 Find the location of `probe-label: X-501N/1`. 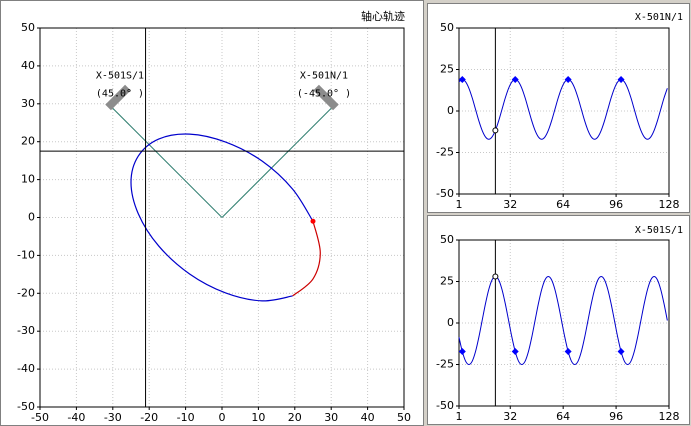

probe-label: X-501N/1 is located at coordinates (324, 76).